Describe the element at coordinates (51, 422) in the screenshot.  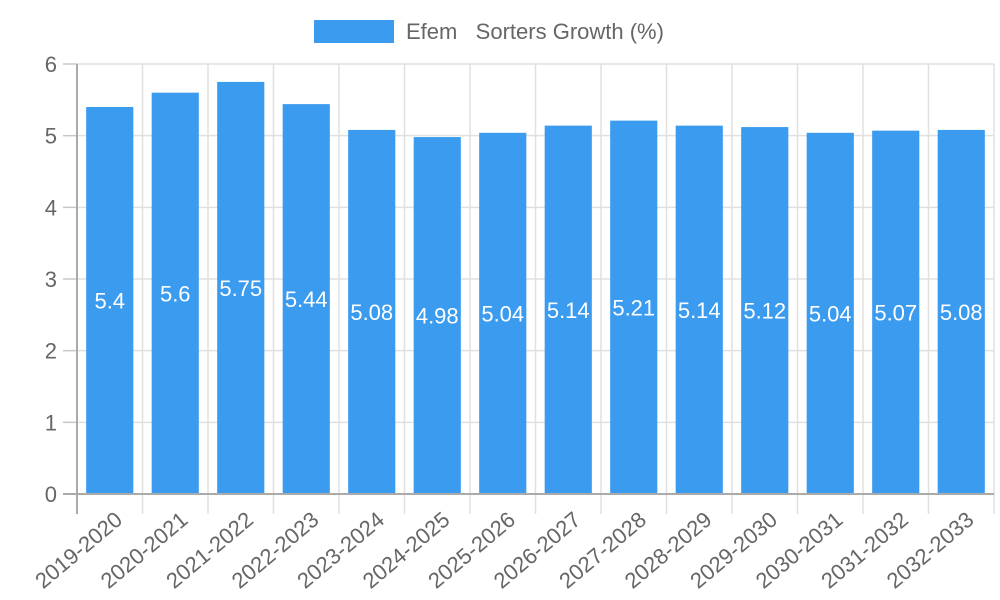
I see `y-tick-label: 1` at that location.